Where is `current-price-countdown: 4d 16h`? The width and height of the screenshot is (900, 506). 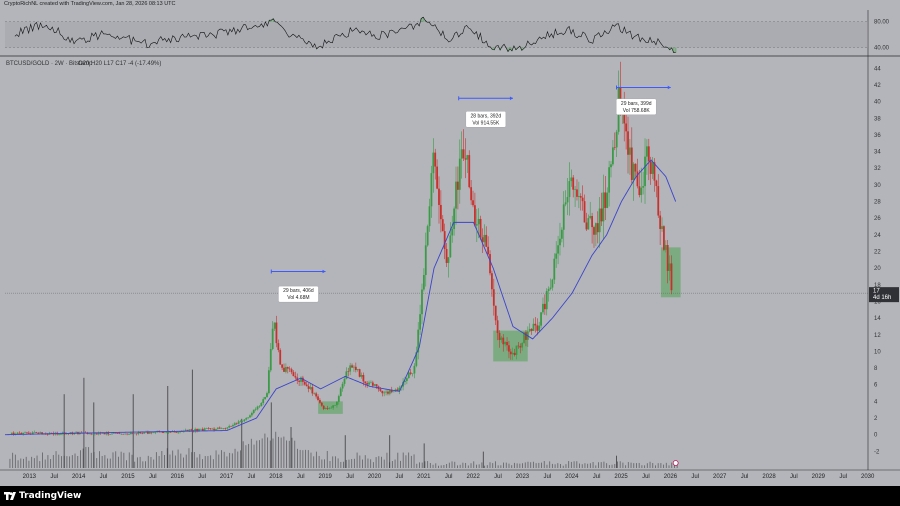
current-price-countdown: 4d 16h is located at coordinates (882, 298).